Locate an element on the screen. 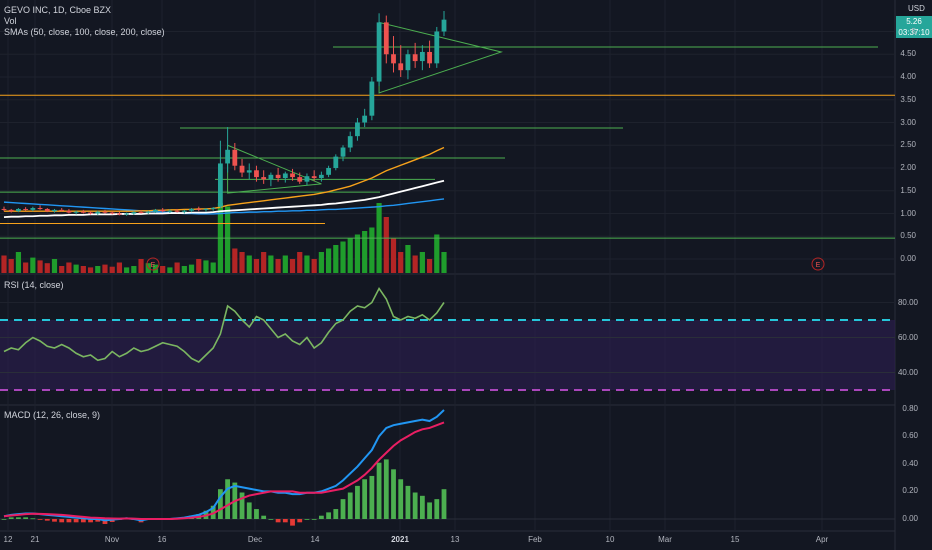  price-tick-label: 0.00 is located at coordinates (908, 258).